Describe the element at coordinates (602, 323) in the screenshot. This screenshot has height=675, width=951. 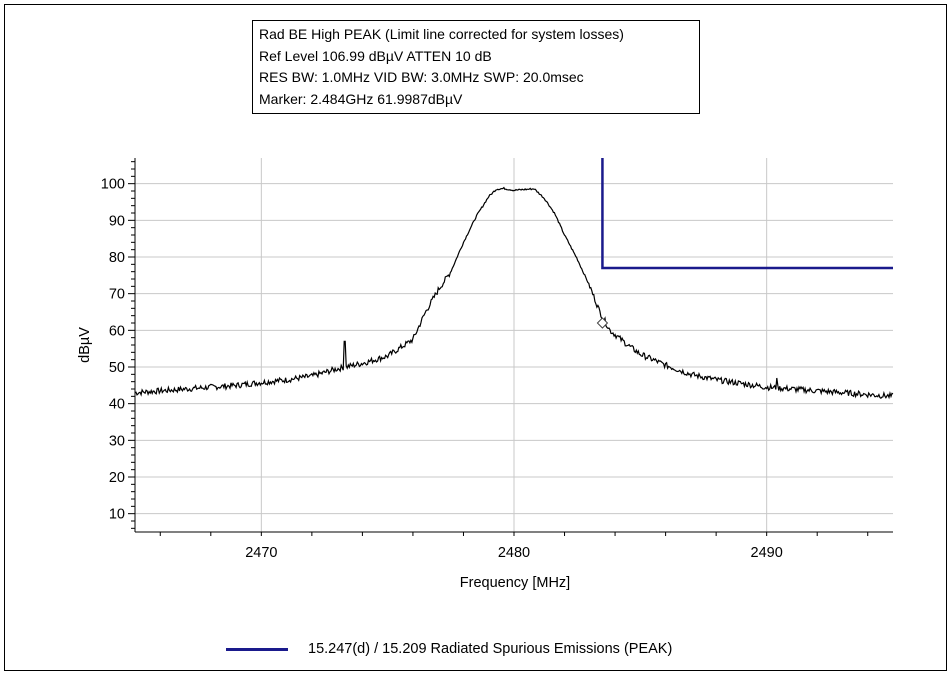
I see `marker-diamond` at that location.